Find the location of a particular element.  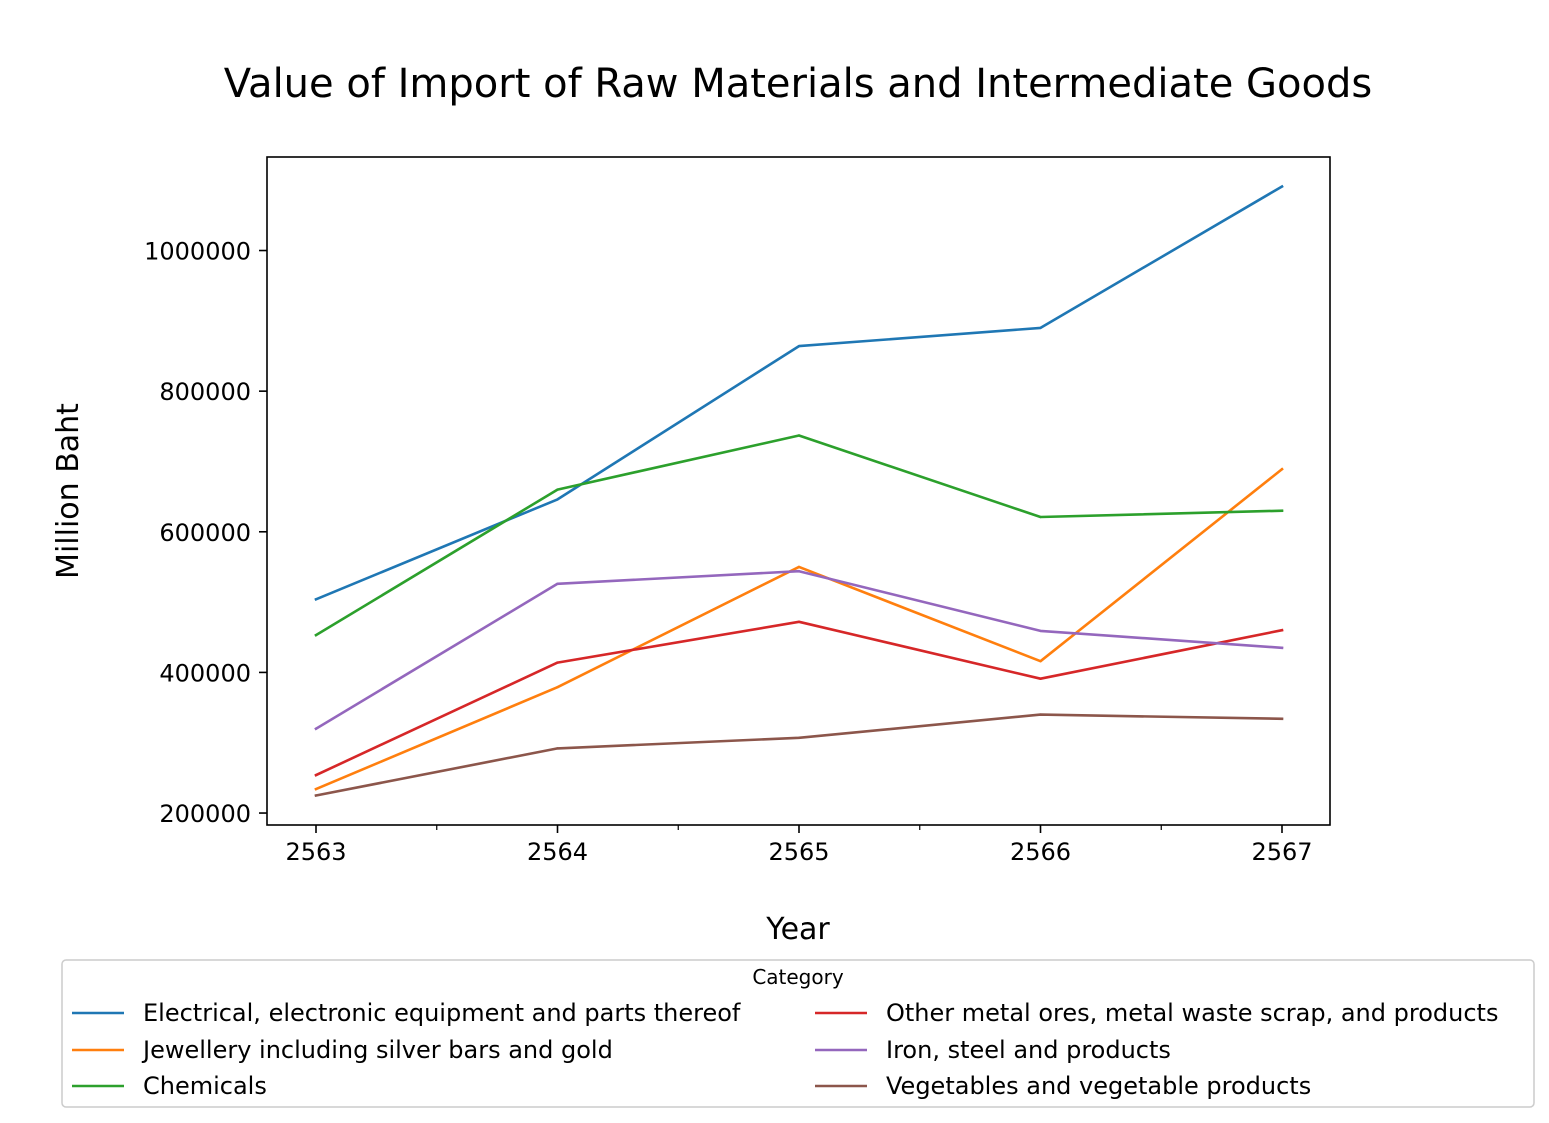

legend-label: Jewellery including silver bars and gold is located at coordinates (377, 1050).